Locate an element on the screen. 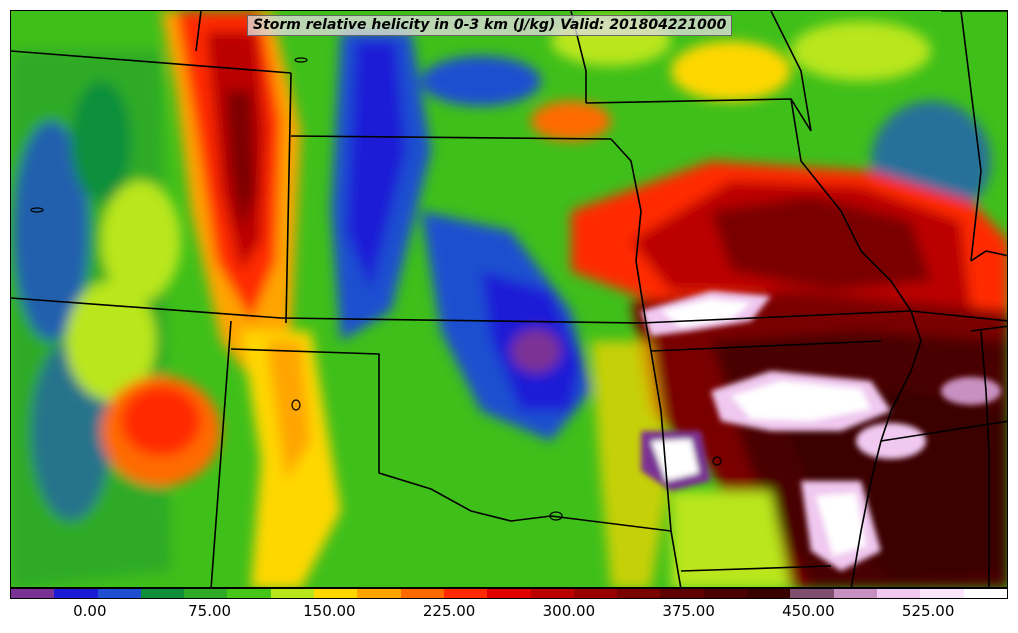 The image size is (1018, 633). colorbar is located at coordinates (509, 593).